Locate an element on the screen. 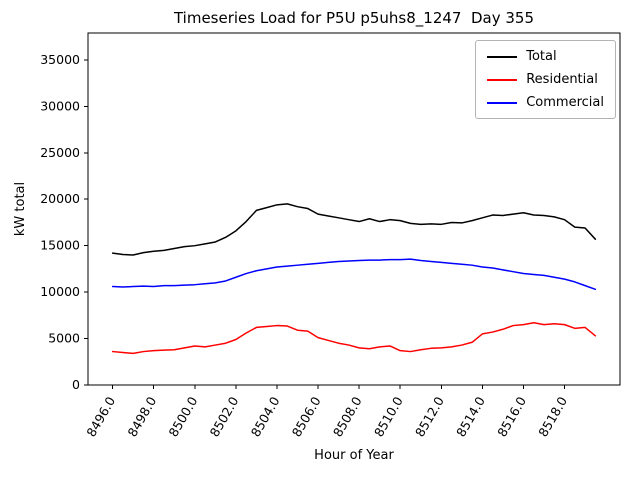  legend-line-sample-total is located at coordinates (502, 56).